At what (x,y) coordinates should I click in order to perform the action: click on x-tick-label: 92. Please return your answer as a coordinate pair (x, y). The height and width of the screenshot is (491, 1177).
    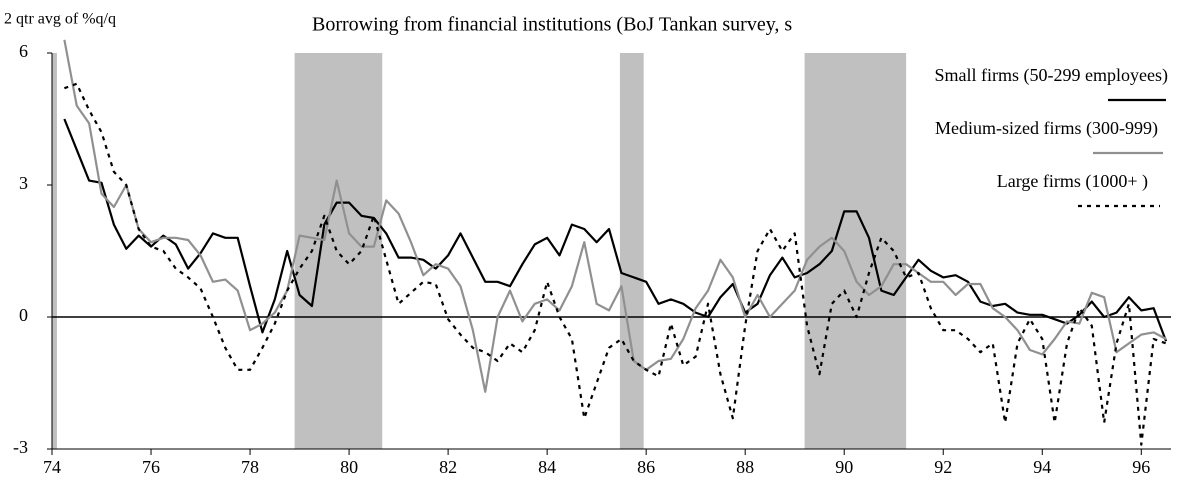
    Looking at the image, I should click on (943, 467).